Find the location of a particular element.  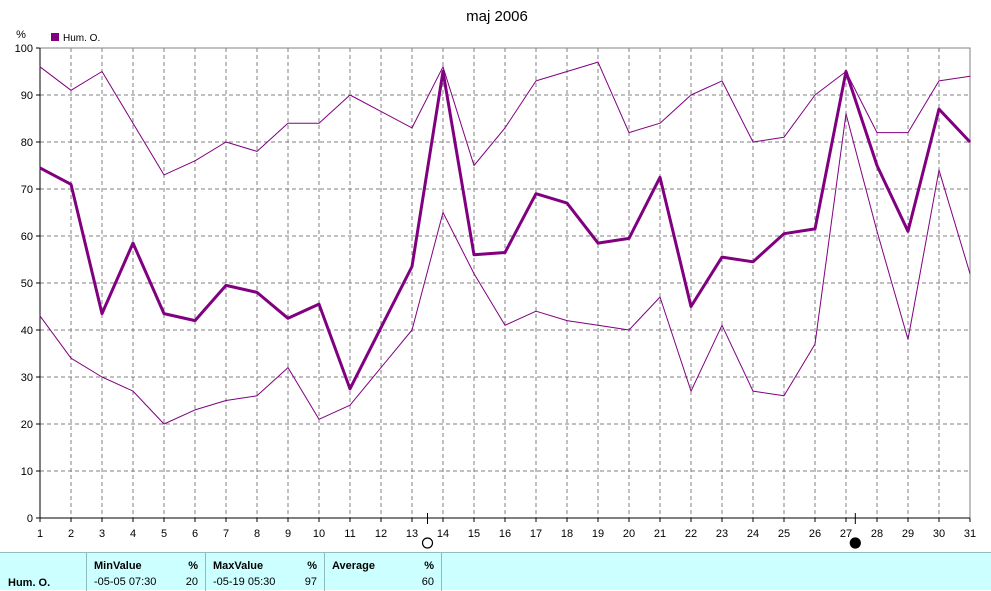

x-tick-label: 18 is located at coordinates (567, 534).